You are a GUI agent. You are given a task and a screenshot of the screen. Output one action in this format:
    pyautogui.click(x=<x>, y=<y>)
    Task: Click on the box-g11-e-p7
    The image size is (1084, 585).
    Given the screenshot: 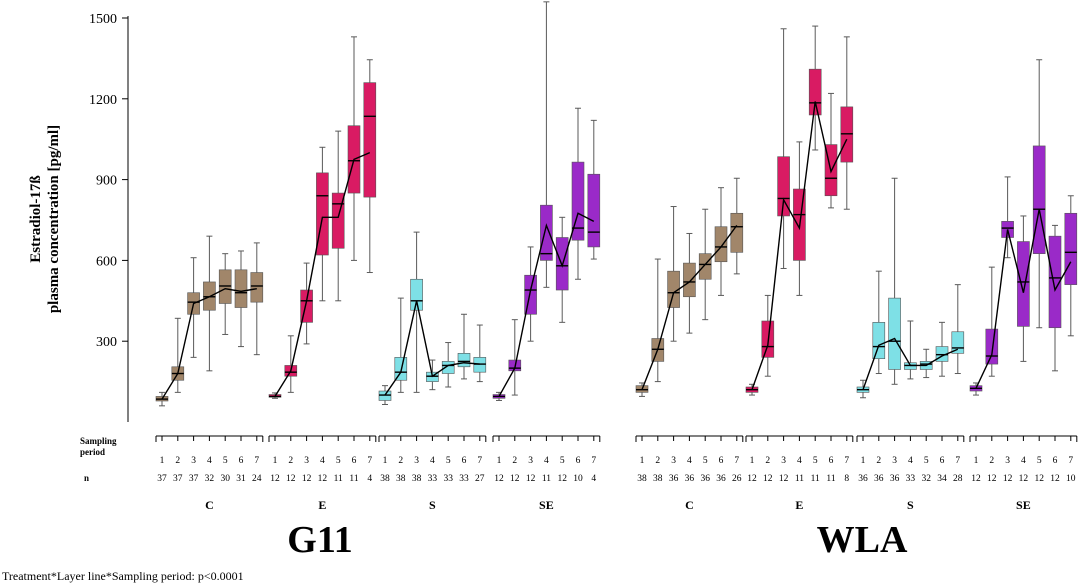 What is the action you would take?
    pyautogui.click(x=370, y=166)
    